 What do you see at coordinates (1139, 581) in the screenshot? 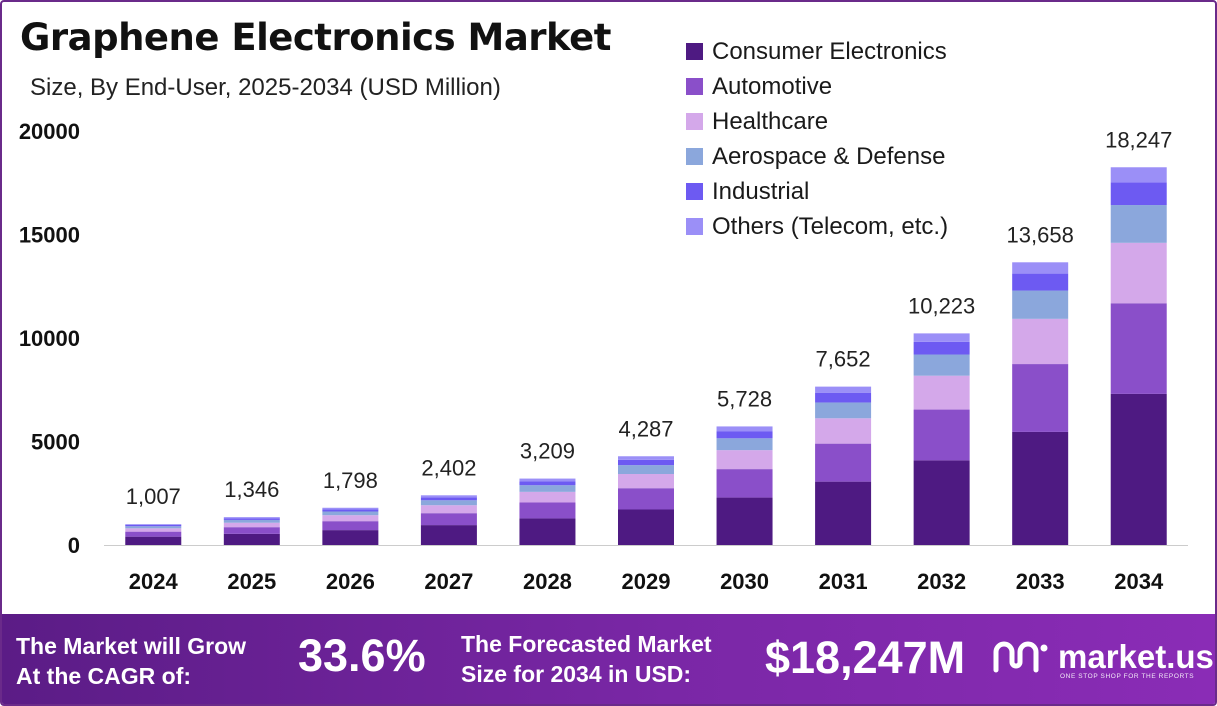
I see `x-tick-label: 2034` at bounding box center [1139, 581].